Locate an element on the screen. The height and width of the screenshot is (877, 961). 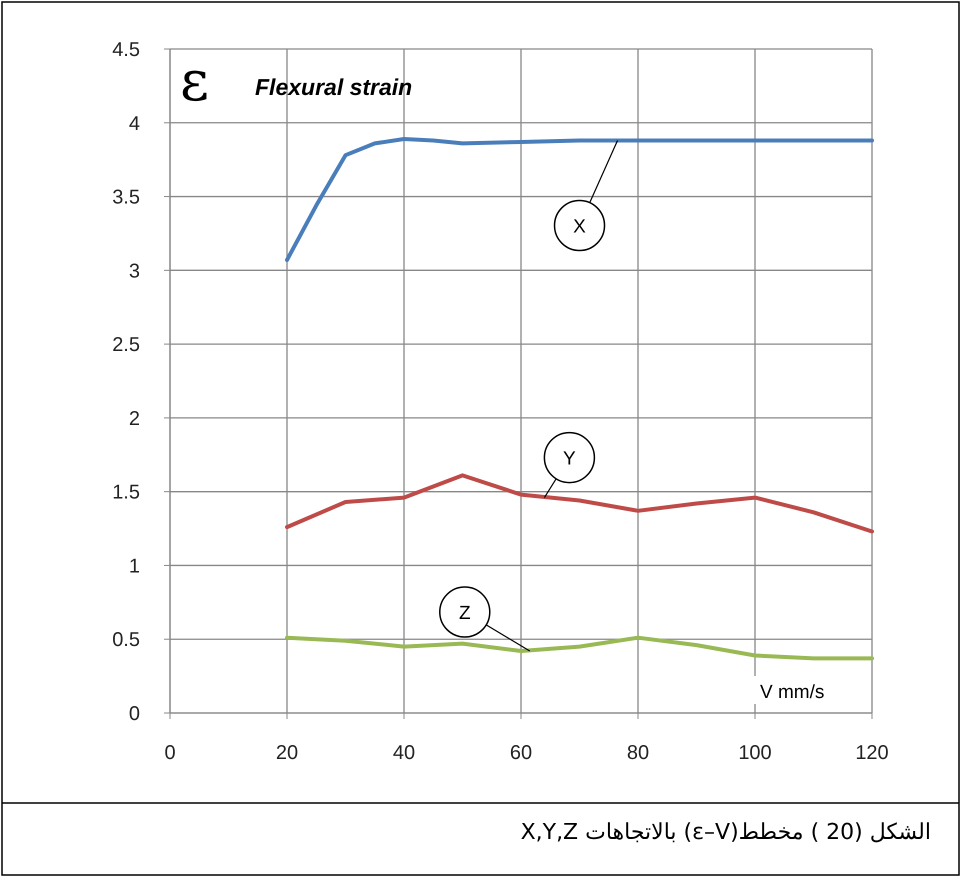
y-tick-label: 4 is located at coordinates (134, 123).